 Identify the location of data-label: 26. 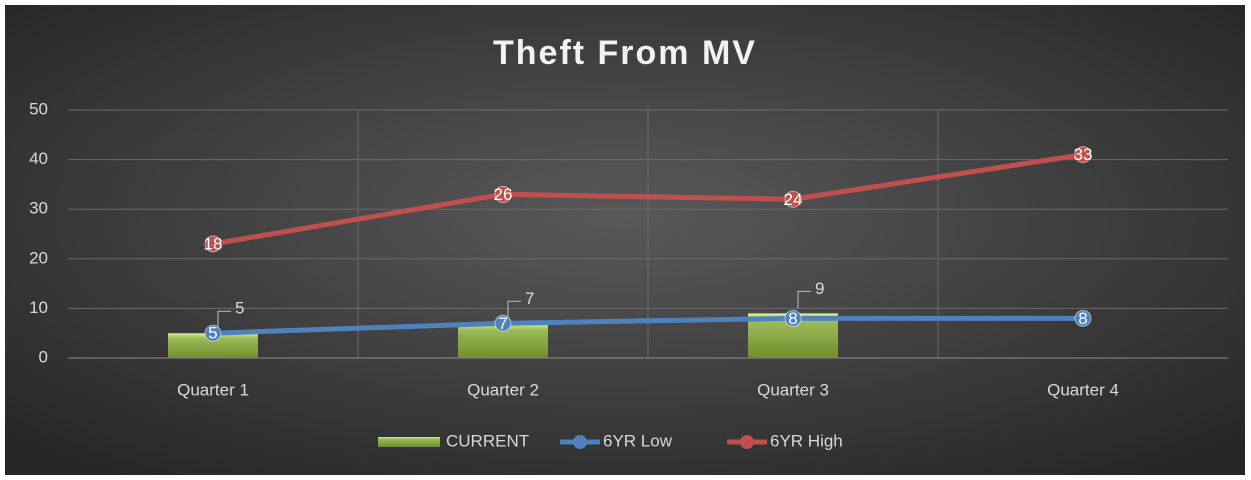
(503, 194).